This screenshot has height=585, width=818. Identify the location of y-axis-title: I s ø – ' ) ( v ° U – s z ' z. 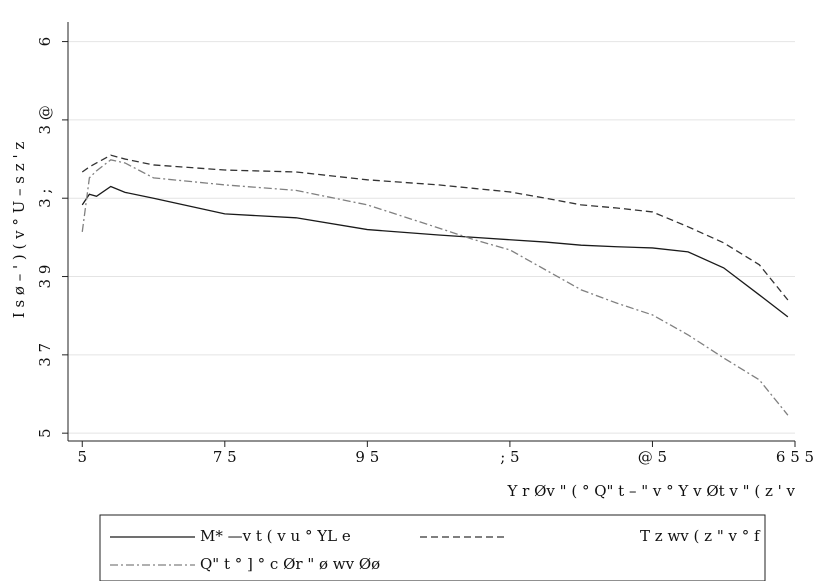
(19, 230).